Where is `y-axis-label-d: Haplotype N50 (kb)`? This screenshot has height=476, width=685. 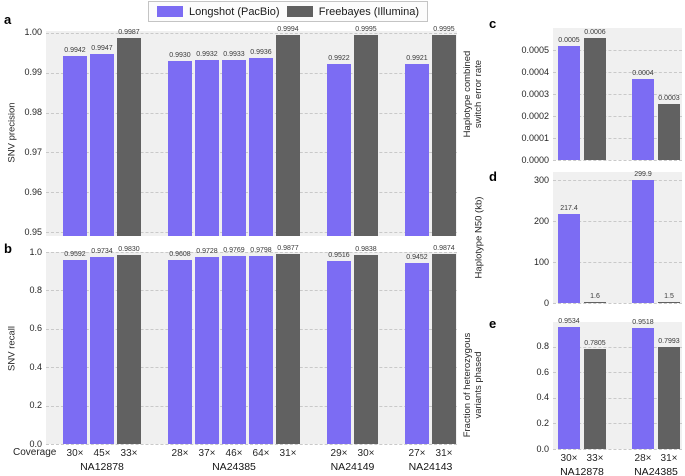
y-axis-label-d: Haplotype N50 (kb) is located at coordinates (479, 237).